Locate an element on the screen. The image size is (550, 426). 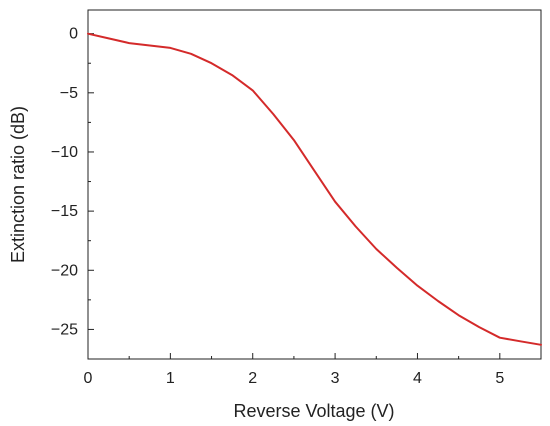
x-tick-label: 1 is located at coordinates (170, 378).